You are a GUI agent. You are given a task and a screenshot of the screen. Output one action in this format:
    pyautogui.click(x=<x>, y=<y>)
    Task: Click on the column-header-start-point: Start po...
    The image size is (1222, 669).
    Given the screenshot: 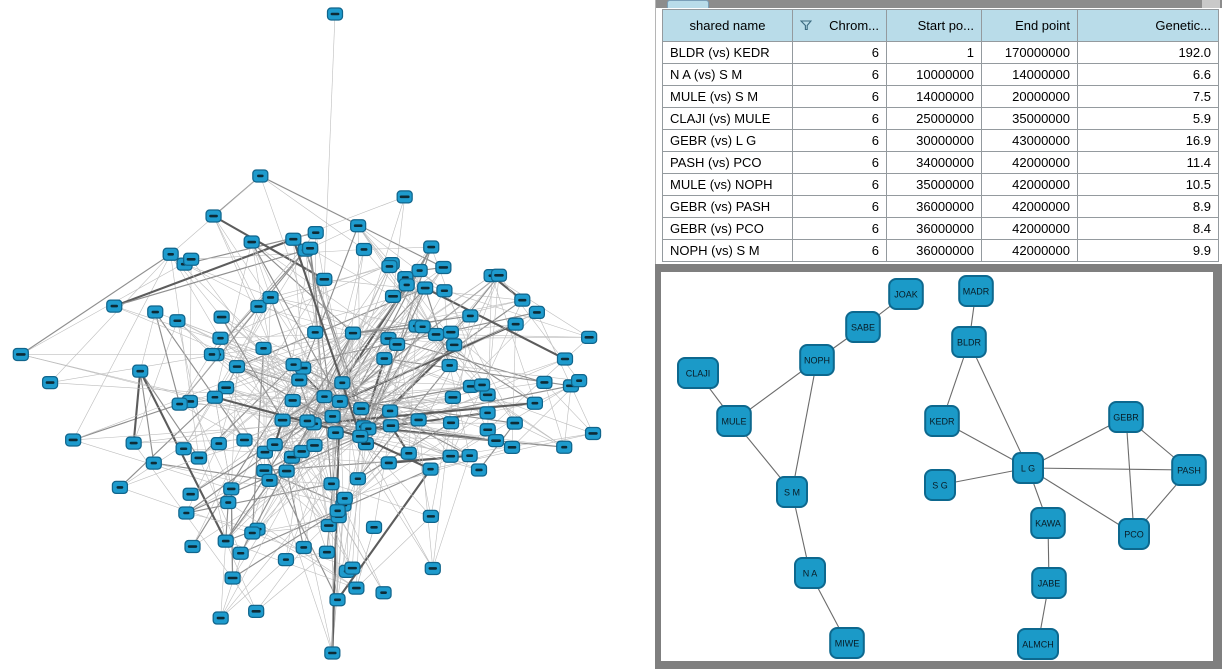 What is the action you would take?
    pyautogui.click(x=934, y=25)
    